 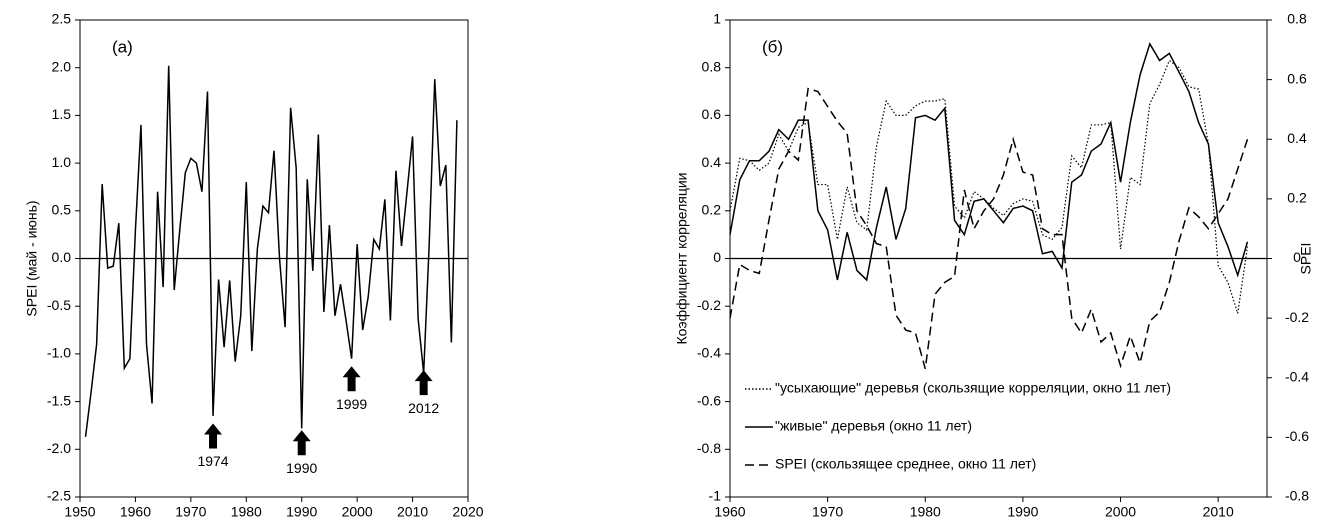 I want to click on y-tick-label: -1.0, so click(x=59, y=353).